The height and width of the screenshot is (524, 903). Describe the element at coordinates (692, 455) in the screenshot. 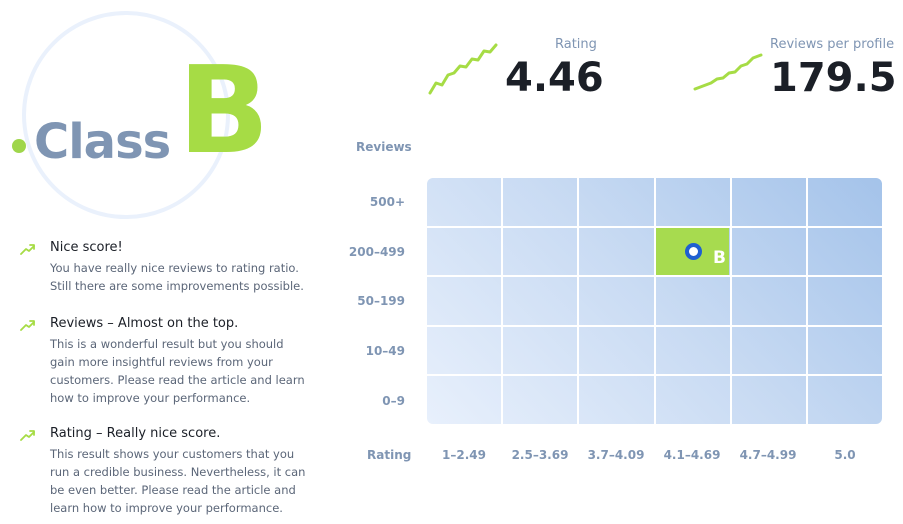

I see `matrix-col-label: 4.1–4.69` at that location.